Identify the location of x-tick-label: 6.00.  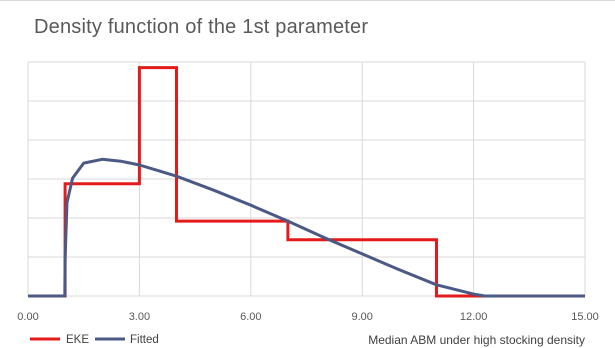
(250, 317).